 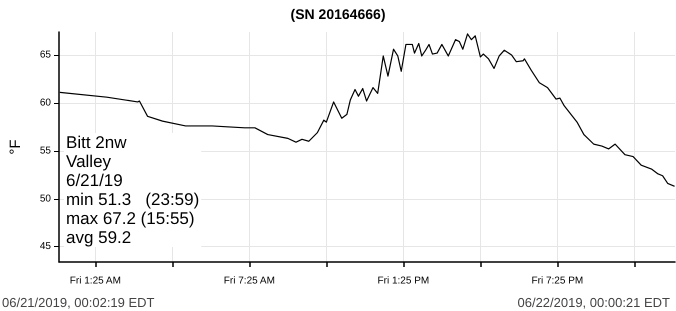 What do you see at coordinates (404, 281) in the screenshot?
I see `x-tick-label: Fri 1:25 PM` at bounding box center [404, 281].